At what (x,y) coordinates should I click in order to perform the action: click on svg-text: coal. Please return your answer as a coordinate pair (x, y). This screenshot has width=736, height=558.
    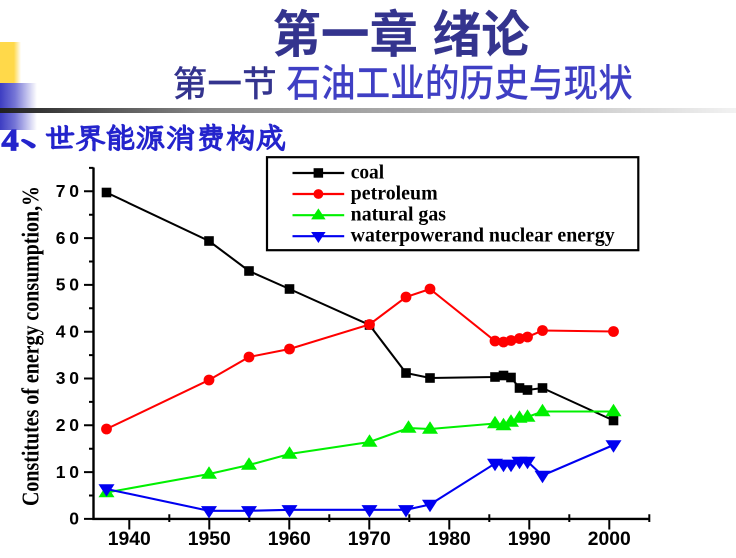
    Looking at the image, I should click on (368, 172).